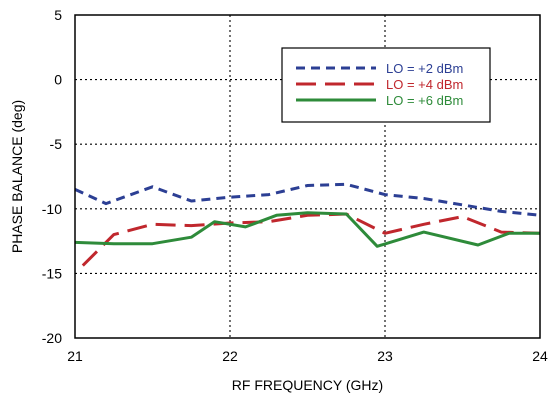 The image size is (550, 400). What do you see at coordinates (58, 80) in the screenshot?
I see `y-tick-label-1: 0` at bounding box center [58, 80].